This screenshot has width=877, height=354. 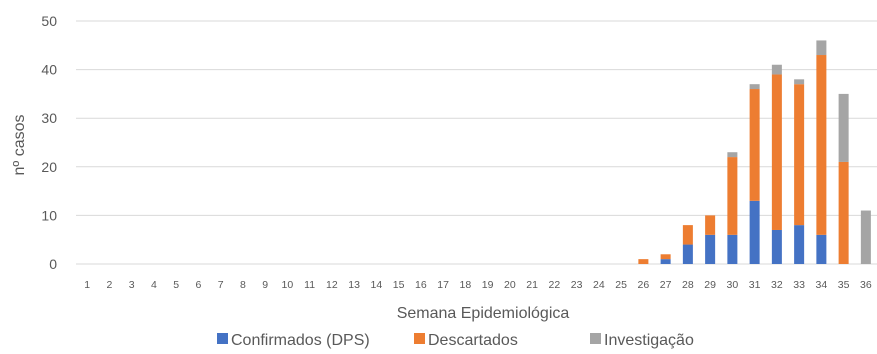 What do you see at coordinates (49, 21) in the screenshot?
I see `y-tick-label: 50` at bounding box center [49, 21].